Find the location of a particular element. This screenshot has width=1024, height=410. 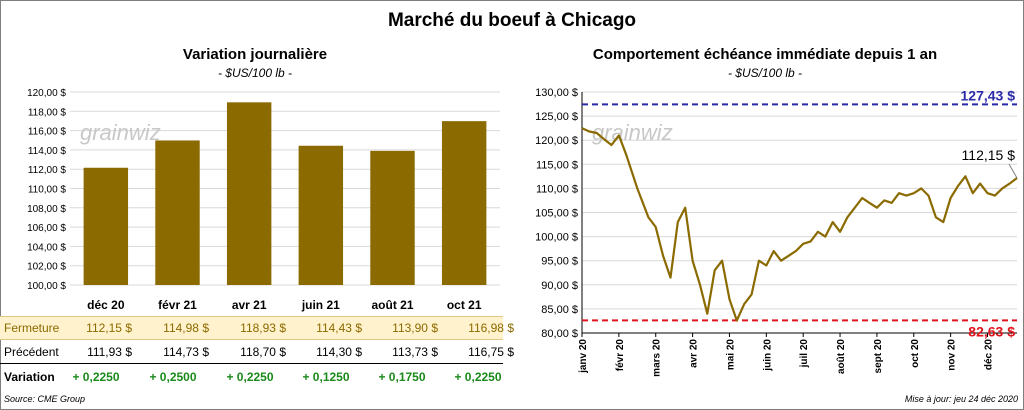

x-tick-label: juin 21 is located at coordinates (320, 305).